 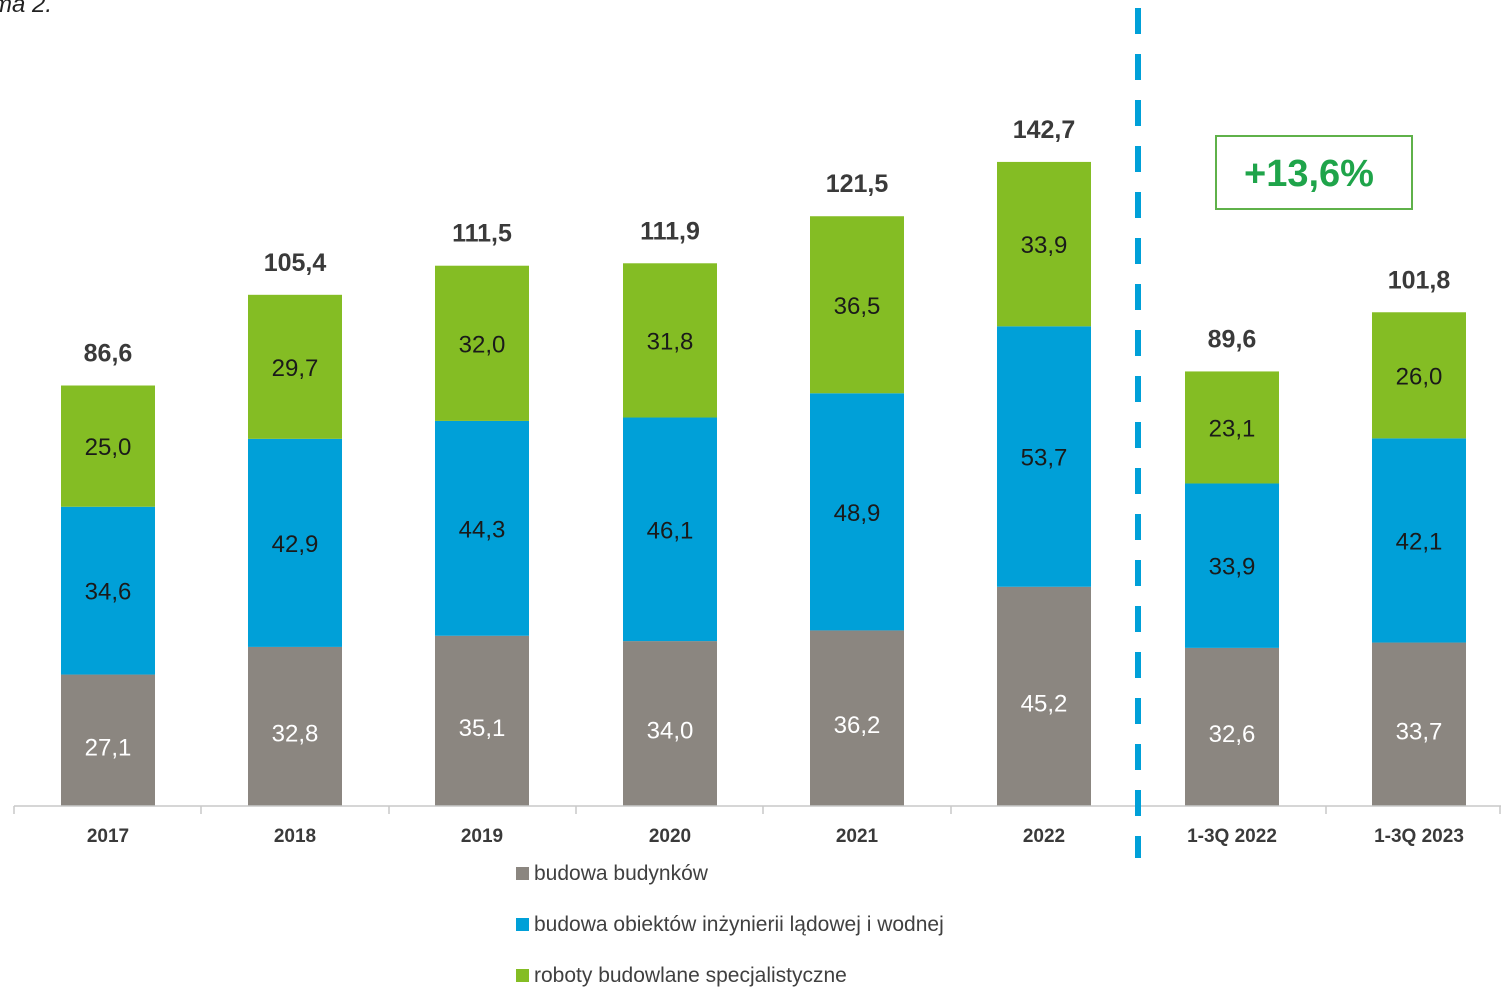 What do you see at coordinates (1044, 703) in the screenshot?
I see `segment-value-label: 45,2` at bounding box center [1044, 703].